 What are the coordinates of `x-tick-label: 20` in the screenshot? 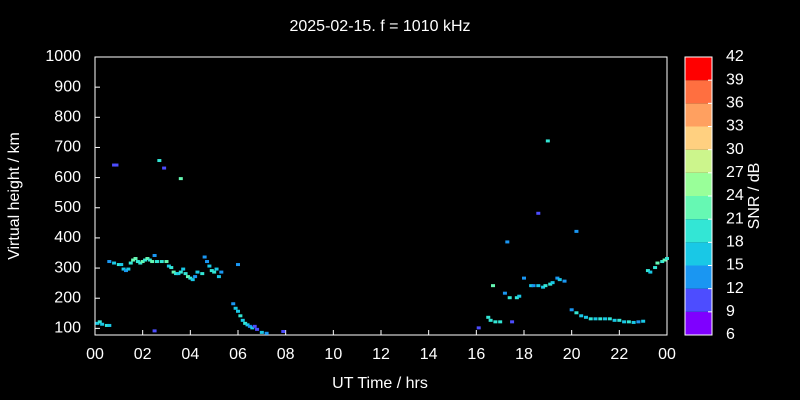 It's located at (572, 354).